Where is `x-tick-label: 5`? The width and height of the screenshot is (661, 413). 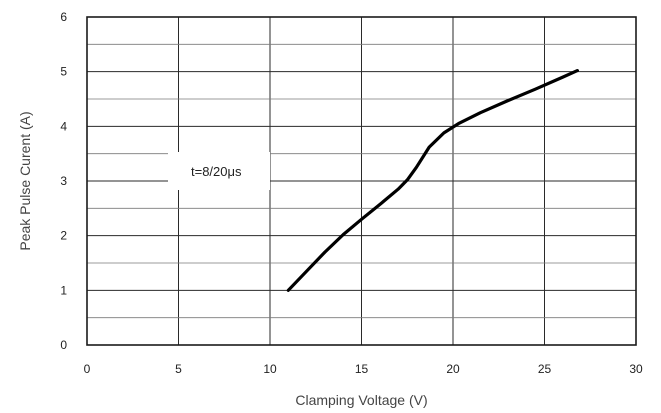 x-tick-label: 5 is located at coordinates (178, 369).